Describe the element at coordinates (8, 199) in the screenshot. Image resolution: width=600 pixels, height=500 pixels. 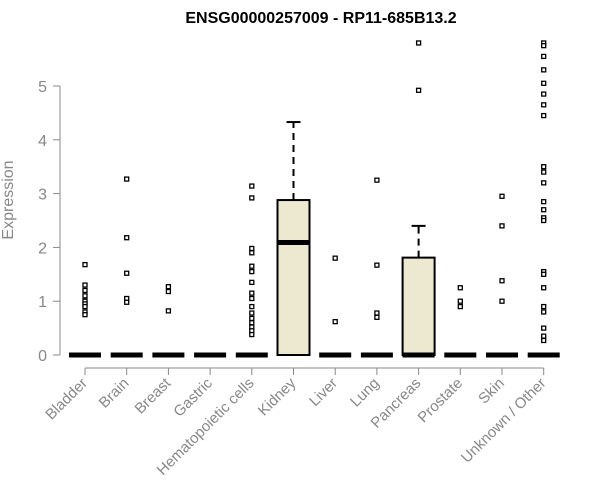
I see `y-axis-label: Expression` at that location.